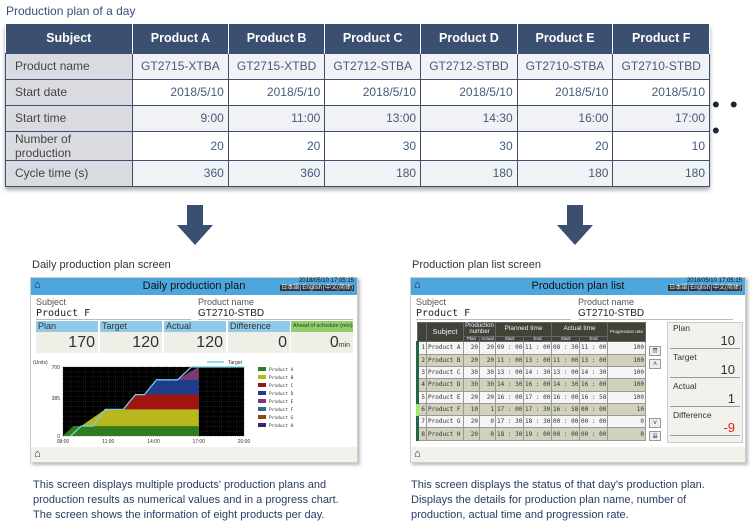 Image resolution: width=754 pixels, height=530 pixels. Describe the element at coordinates (692, 415) in the screenshot. I see `summary-label: Difference` at that location.